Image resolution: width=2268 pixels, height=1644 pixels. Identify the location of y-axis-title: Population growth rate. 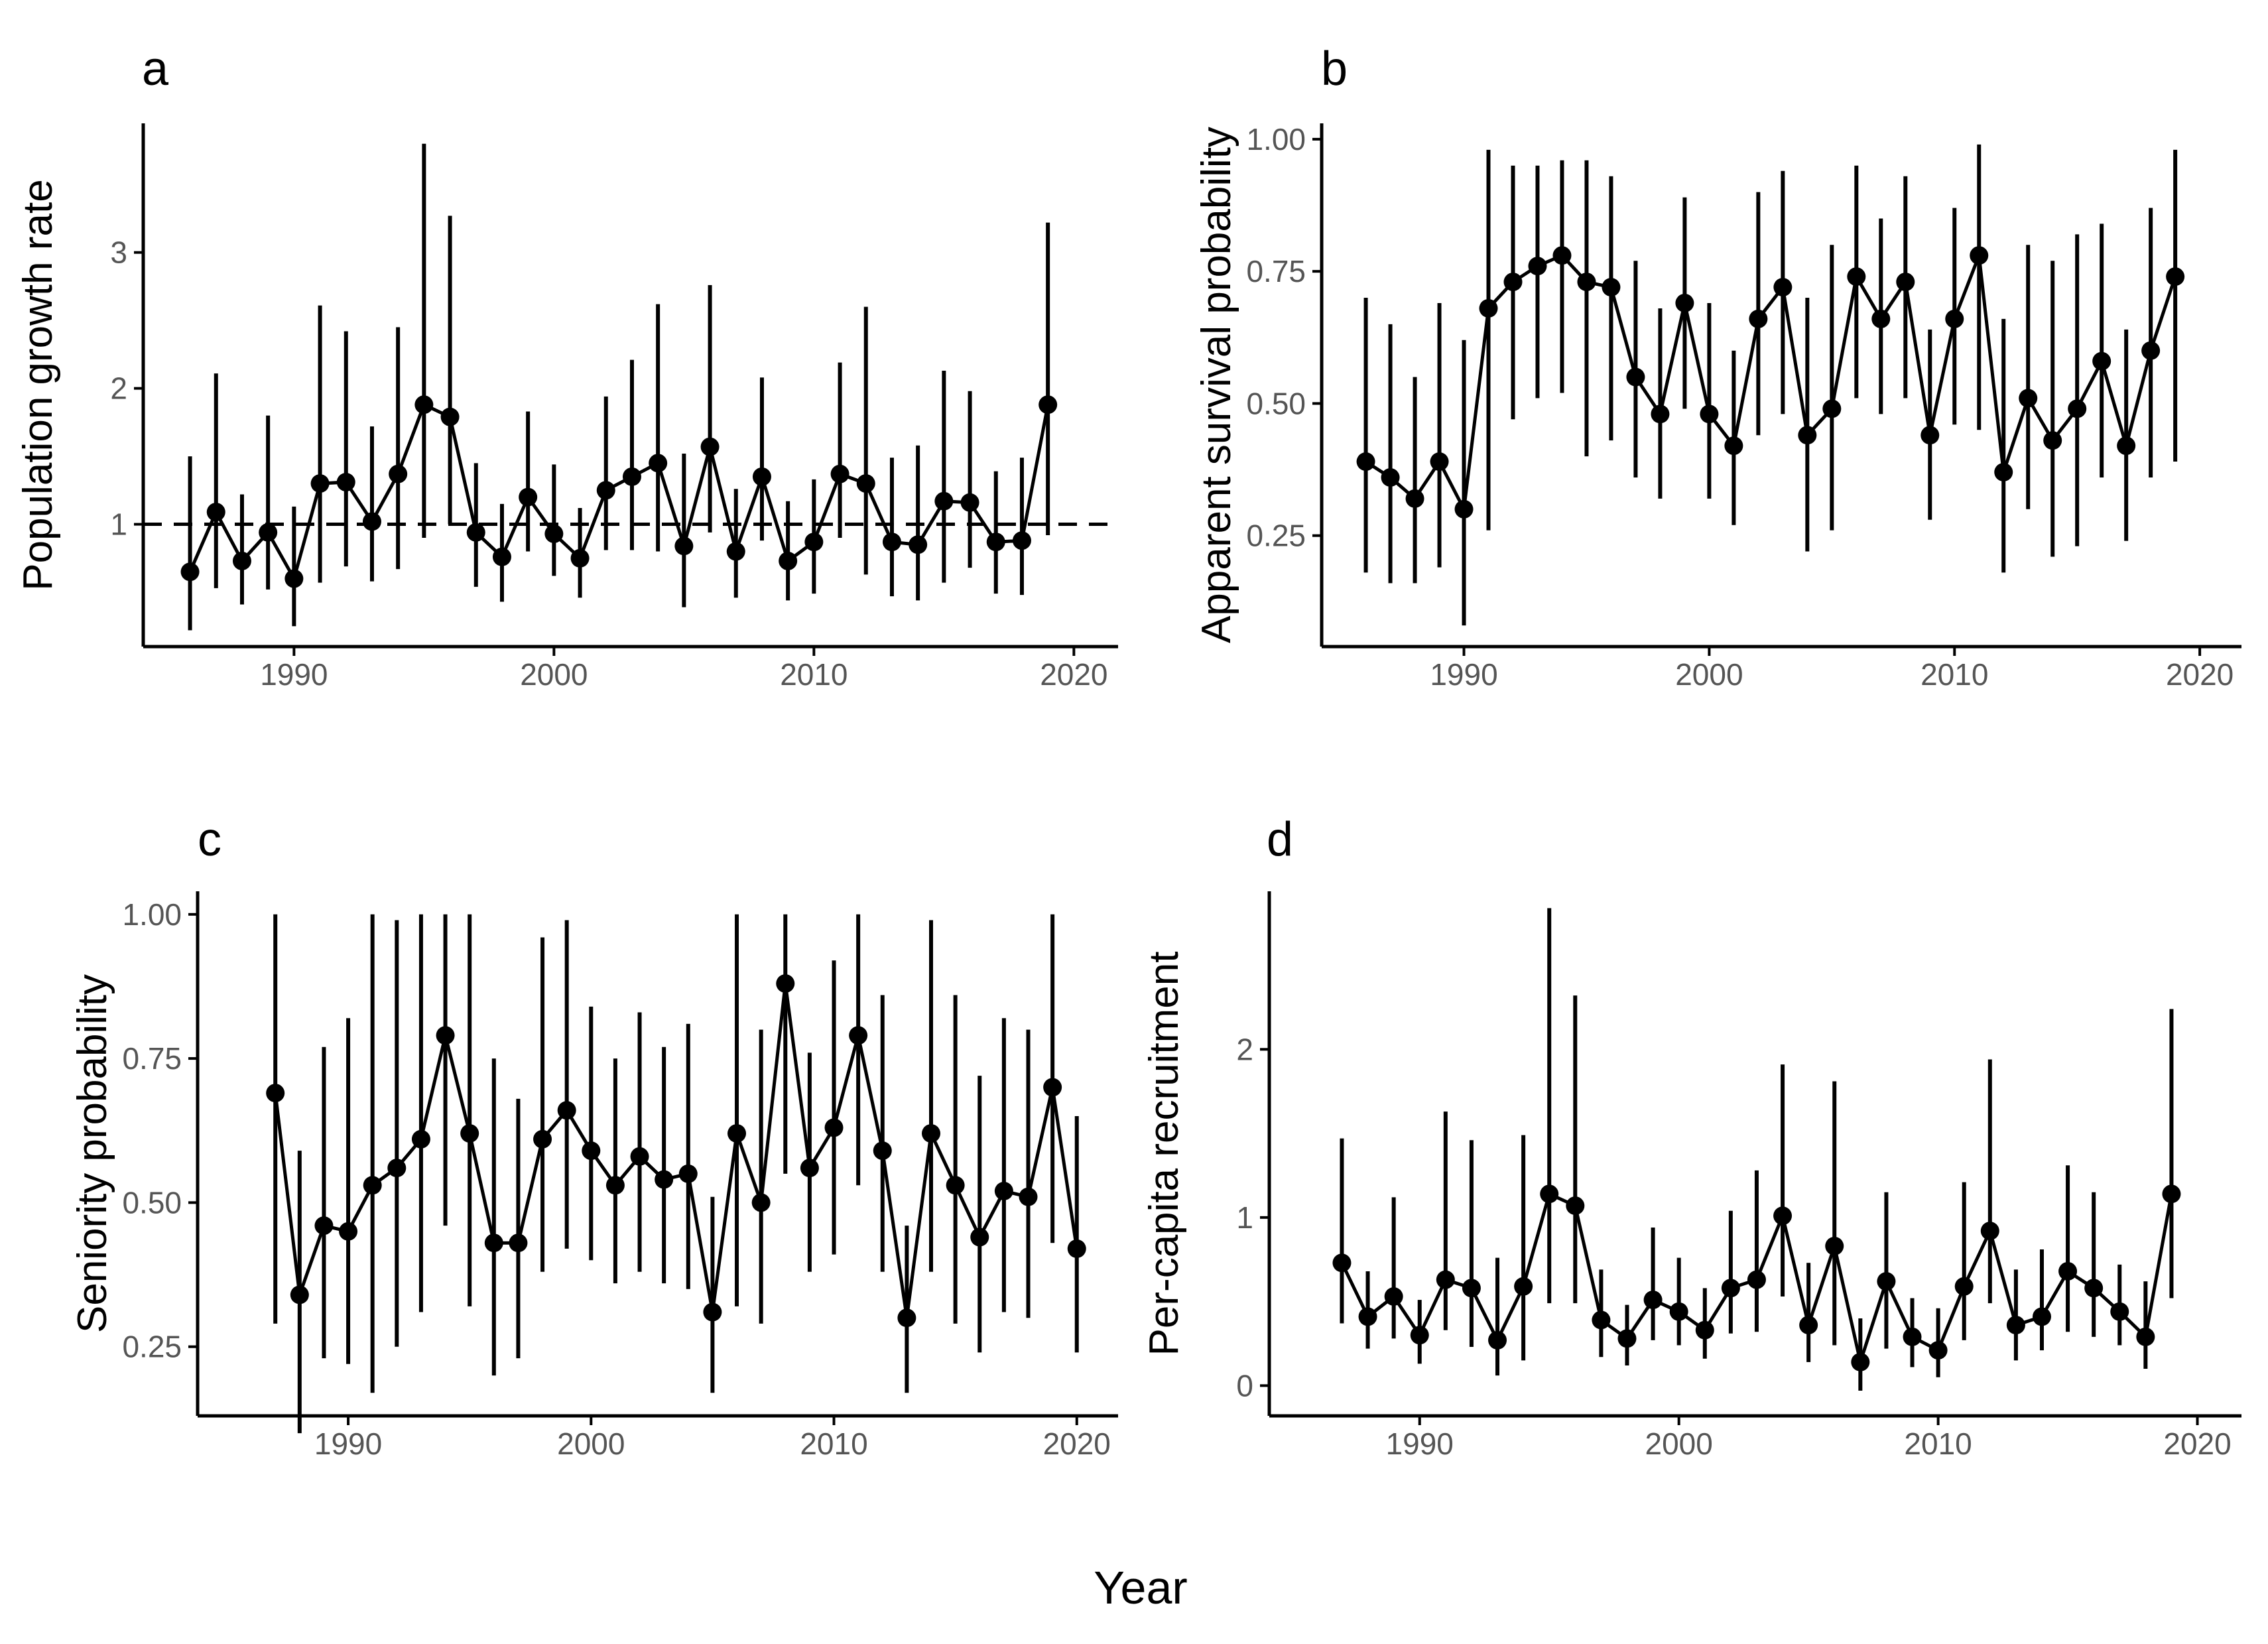
(38, 384).